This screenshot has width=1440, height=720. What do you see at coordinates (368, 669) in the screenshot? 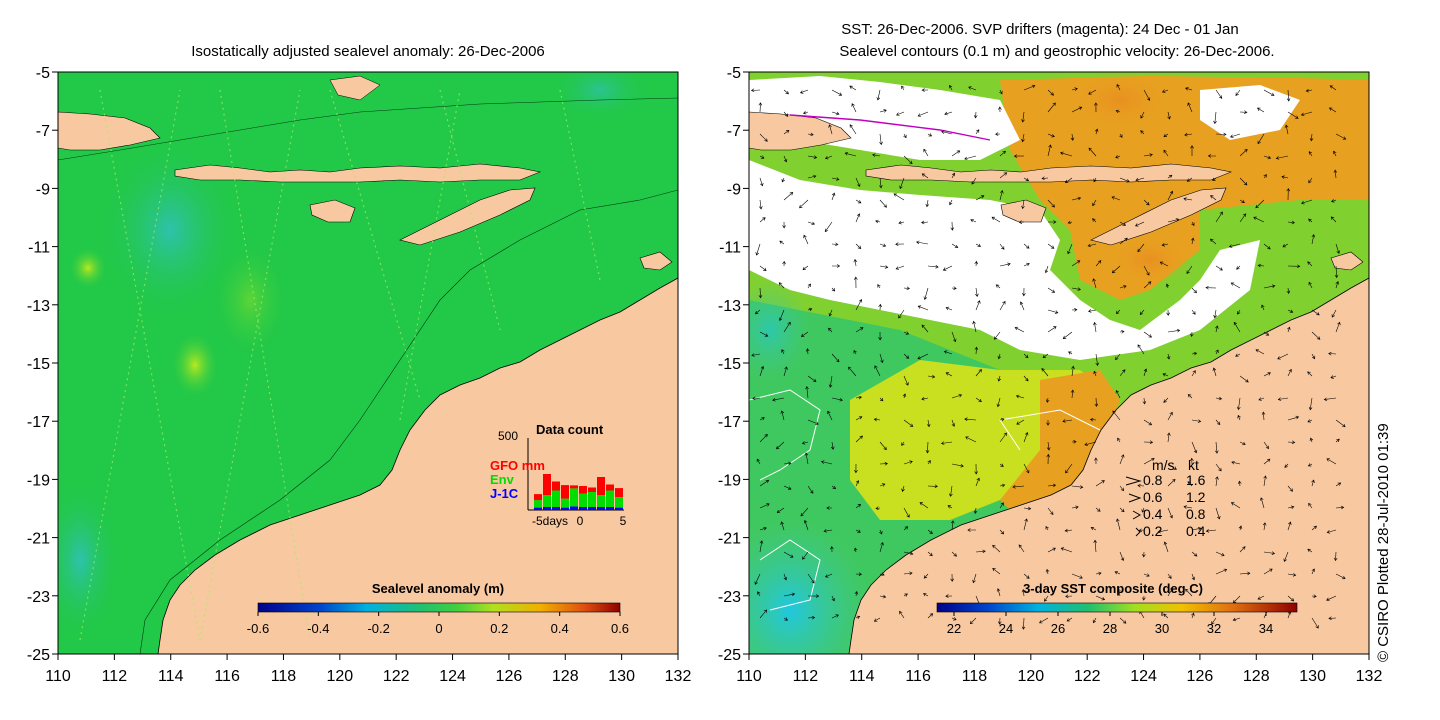
I see `left-x-axis: 110 112 114 116 118 120 122 124 126 128 130 132` at bounding box center [368, 669].